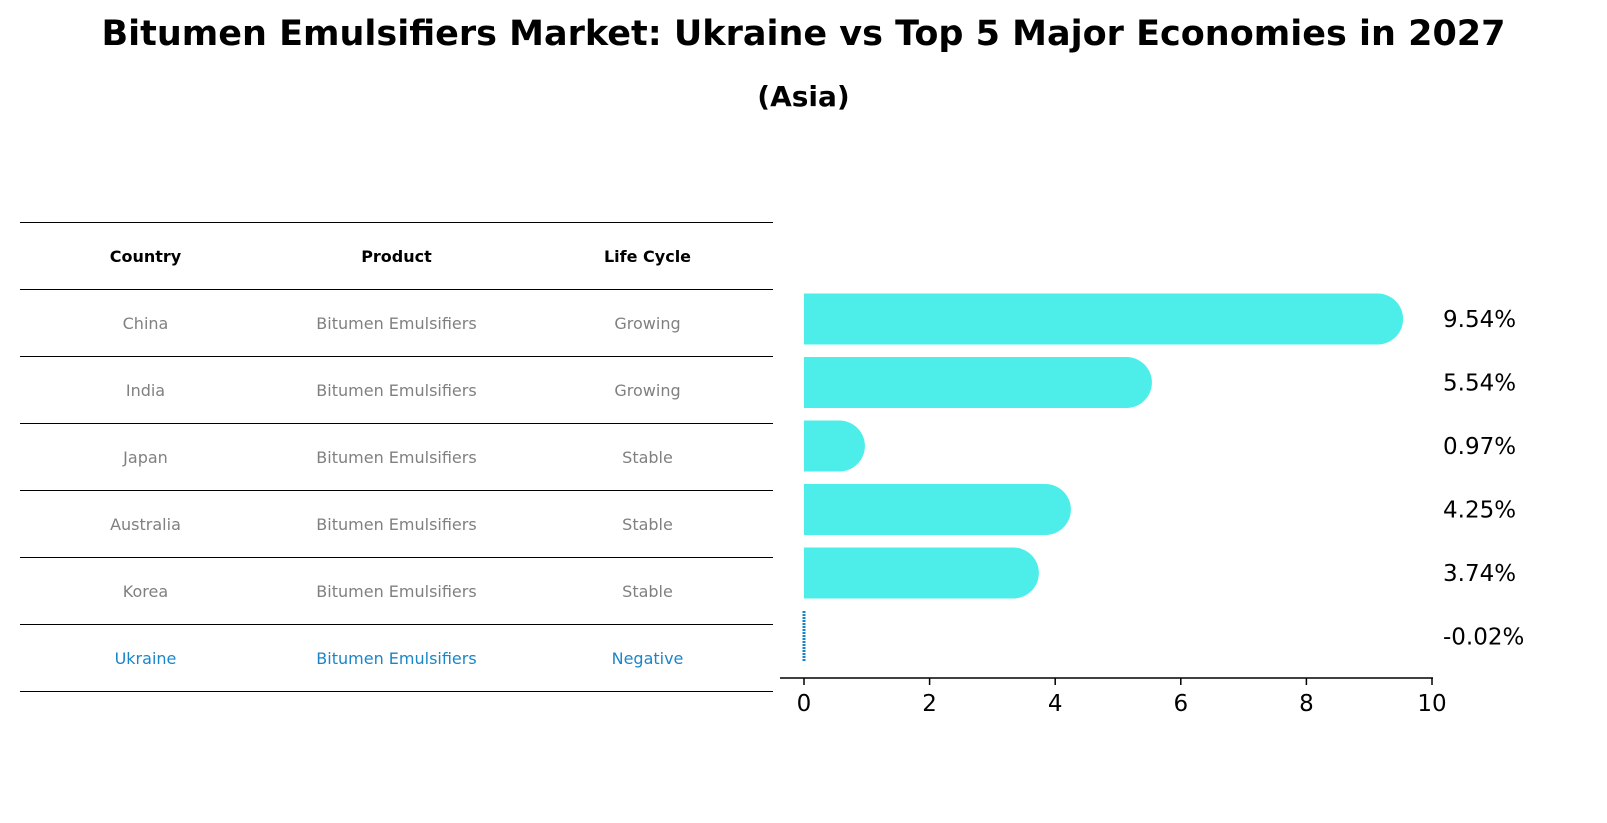  I want to click on table-header-row: Country Product Life Cycle, so click(396, 256).